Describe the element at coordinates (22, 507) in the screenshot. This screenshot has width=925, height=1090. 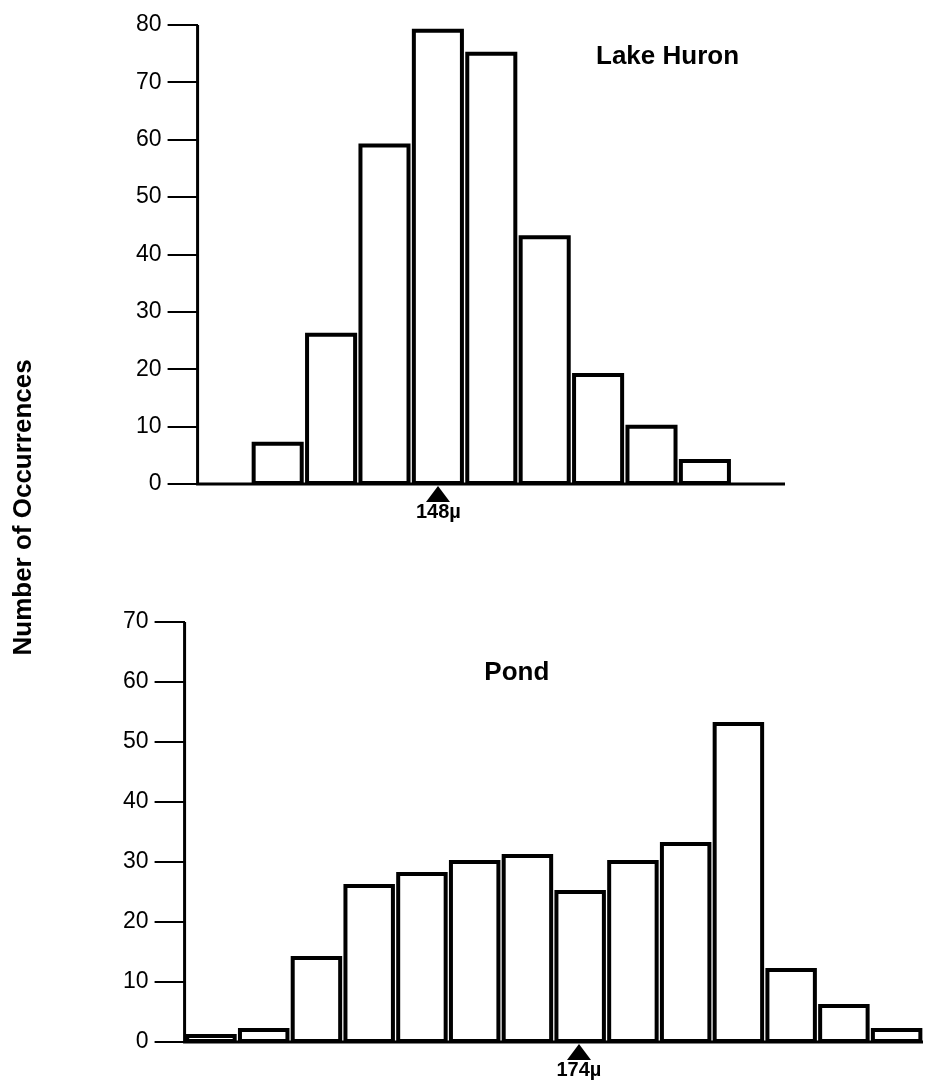
I see `y-axis-title: Number of Occurrences` at that location.